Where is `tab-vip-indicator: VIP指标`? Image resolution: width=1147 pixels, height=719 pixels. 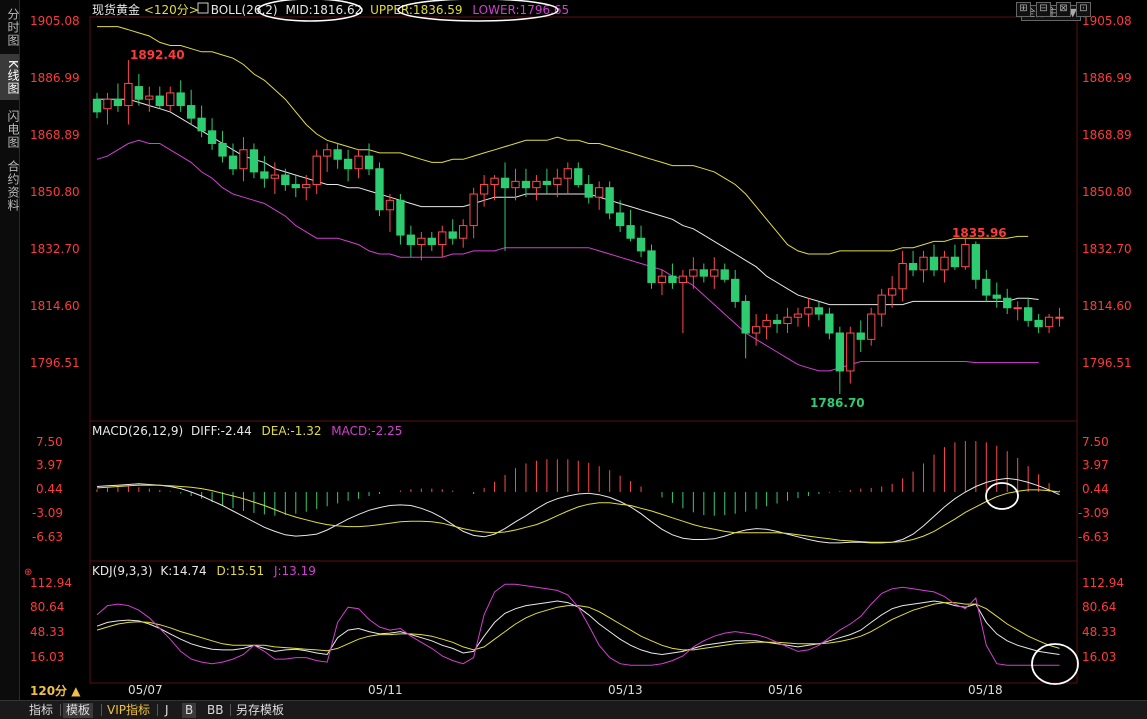 tab-vip-indicator: VIP指标 is located at coordinates (128, 710).